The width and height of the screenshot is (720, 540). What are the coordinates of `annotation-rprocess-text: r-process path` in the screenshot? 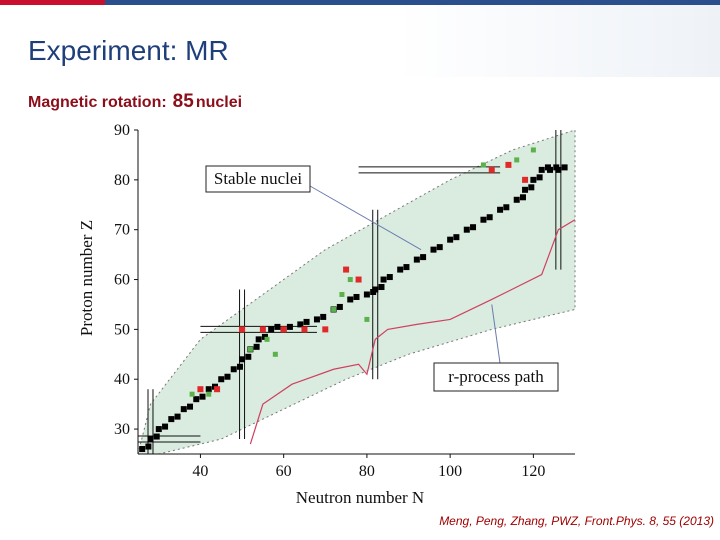 It's located at (496, 376).